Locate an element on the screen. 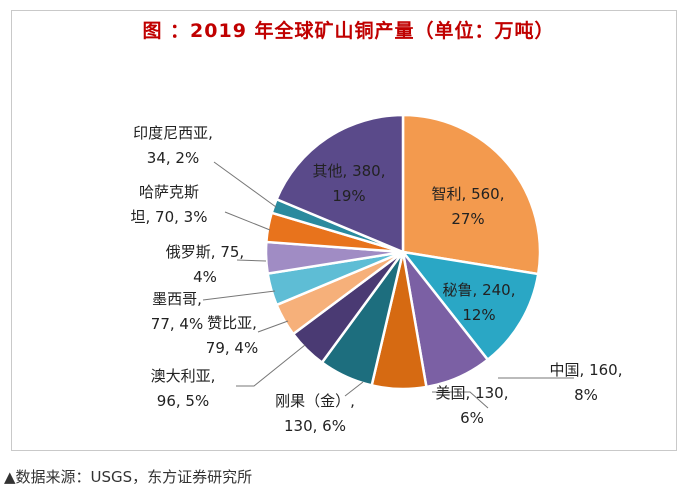 The image size is (697, 493). slice-data-label: 中国, 160, 8% is located at coordinates (586, 382).